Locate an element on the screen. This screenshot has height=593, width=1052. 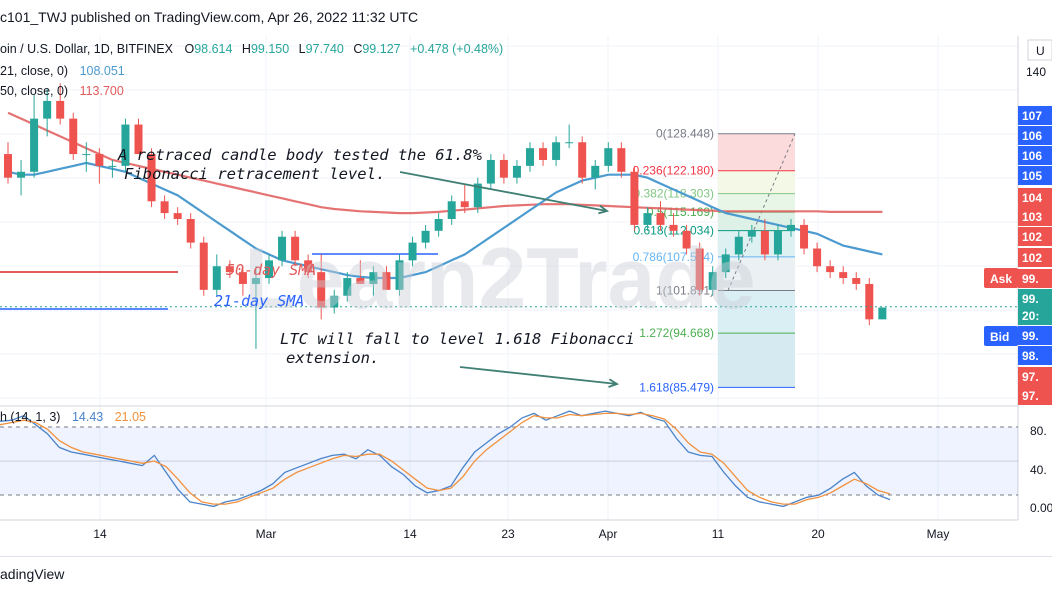
low-label: L is located at coordinates (302, 49).